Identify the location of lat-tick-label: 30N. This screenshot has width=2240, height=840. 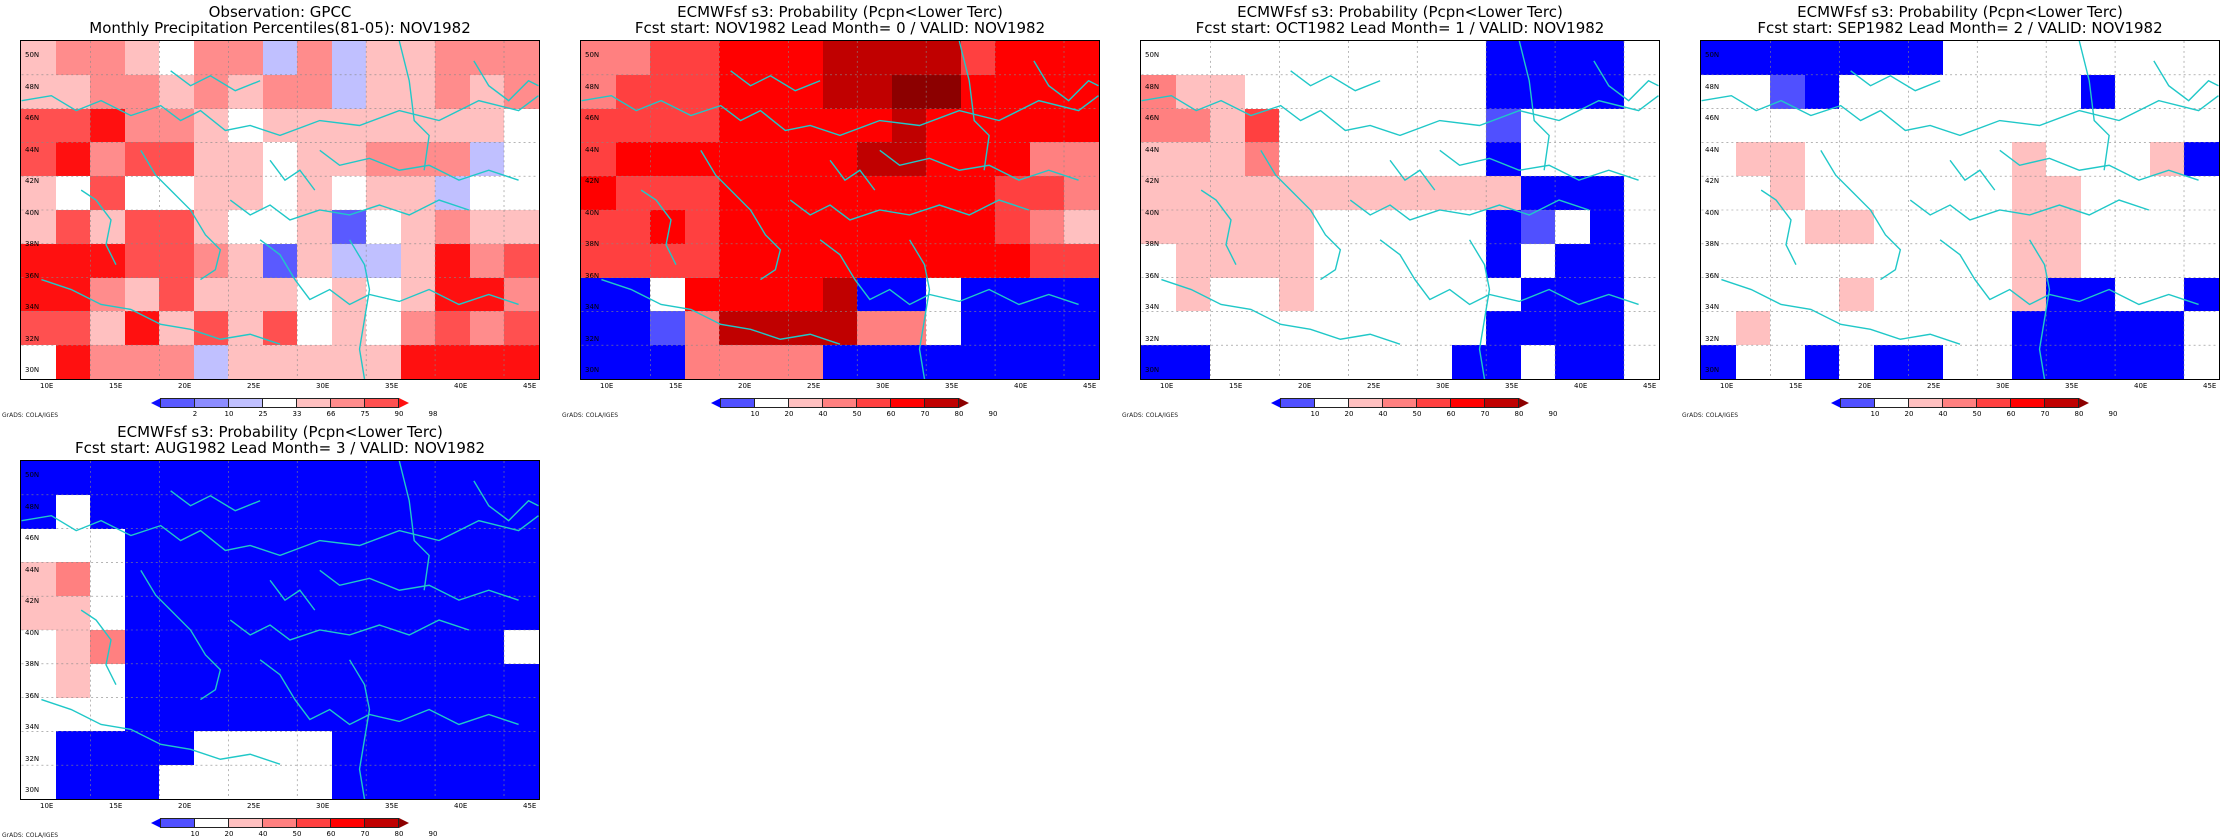
(1712, 370).